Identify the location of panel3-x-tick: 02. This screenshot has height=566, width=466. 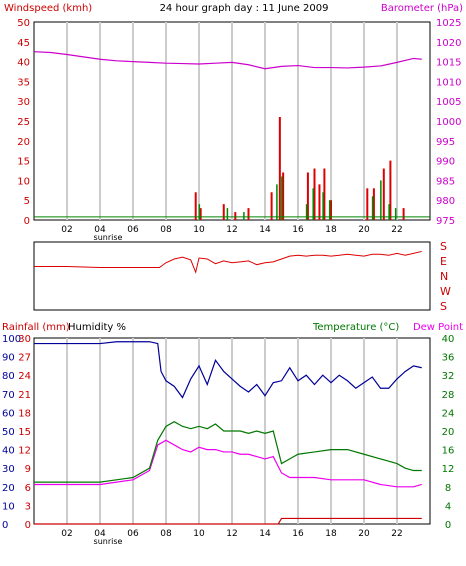
(66, 534).